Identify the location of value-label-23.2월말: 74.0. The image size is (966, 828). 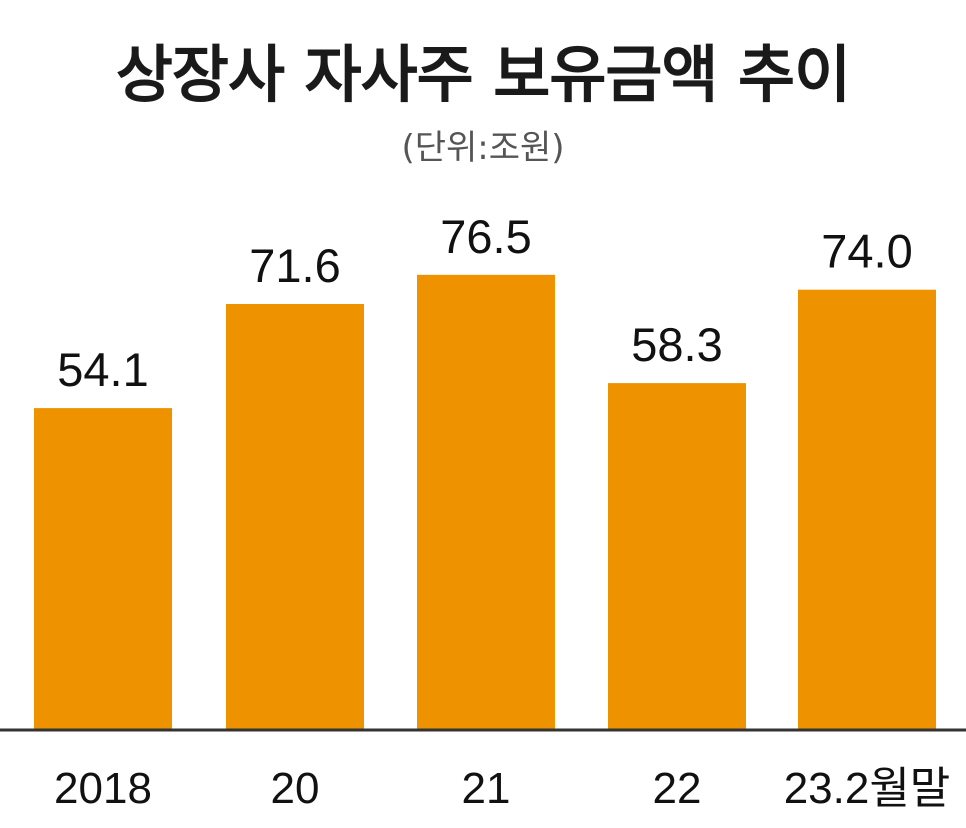
(866, 251).